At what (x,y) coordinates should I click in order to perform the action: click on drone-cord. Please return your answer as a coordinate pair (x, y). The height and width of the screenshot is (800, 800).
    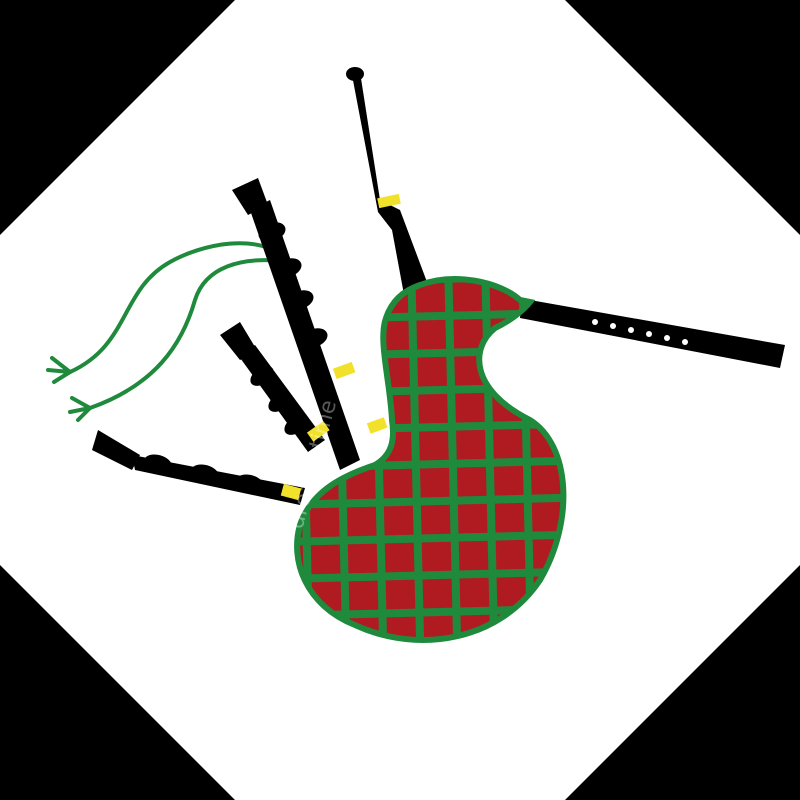
    Looking at the image, I should click on (169, 331).